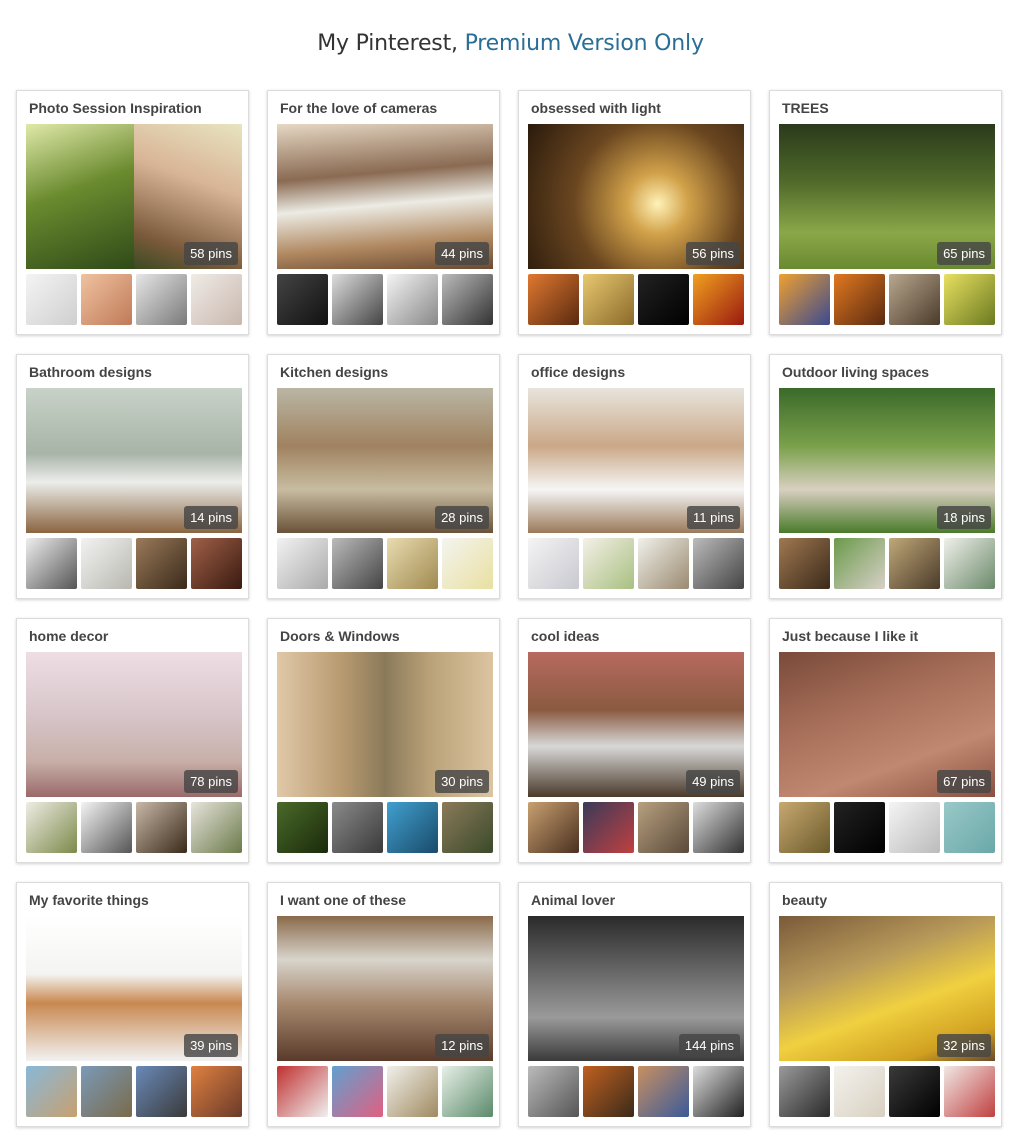 The image size is (1021, 1142). I want to click on board-card: I want one of these 12 pins, so click(383, 1004).